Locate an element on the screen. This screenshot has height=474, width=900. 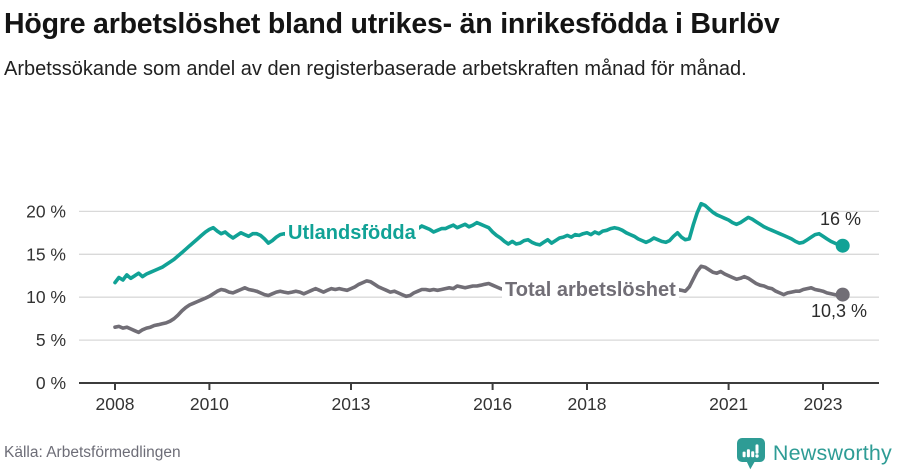
svg-text: 0 % is located at coordinates (51, 383).